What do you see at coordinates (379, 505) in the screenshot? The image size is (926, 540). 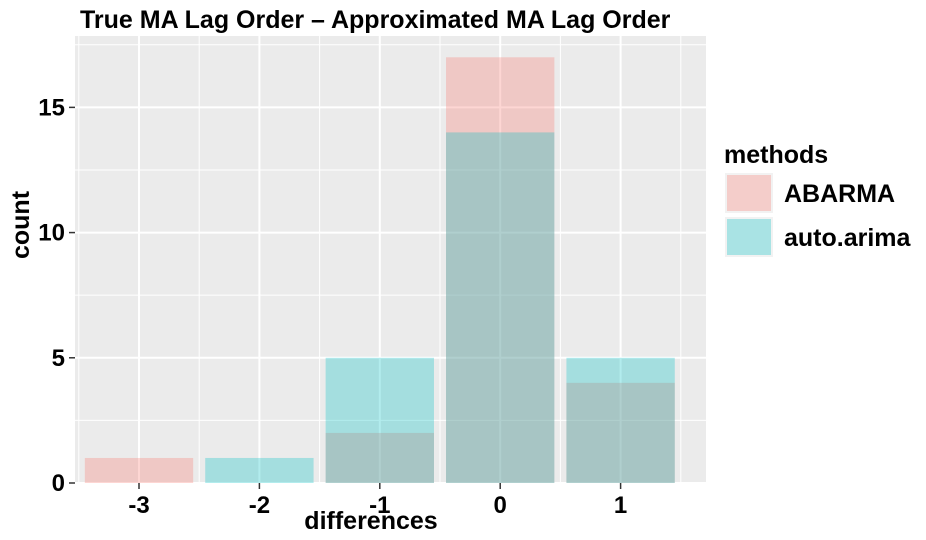 I see `x-tick-label: -1` at bounding box center [379, 505].